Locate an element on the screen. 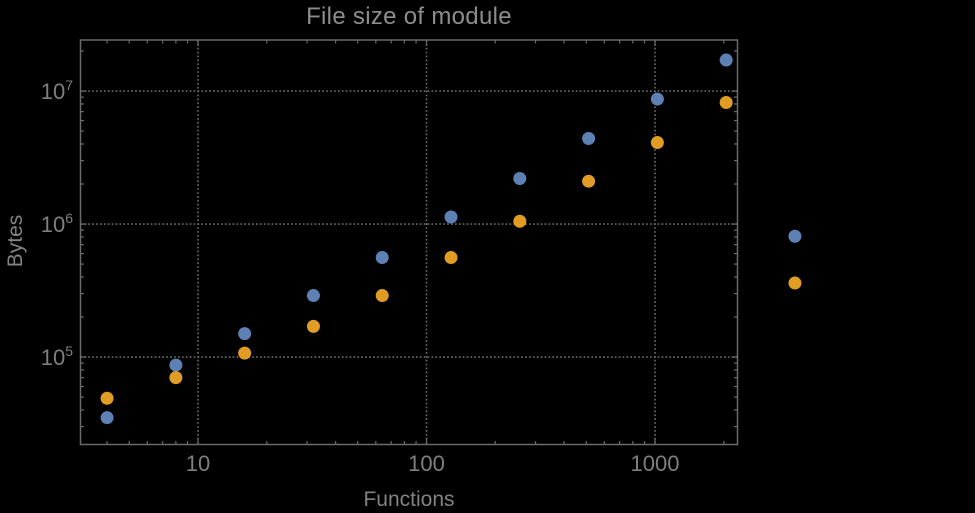  x-axis-label: Functions is located at coordinates (409, 499).